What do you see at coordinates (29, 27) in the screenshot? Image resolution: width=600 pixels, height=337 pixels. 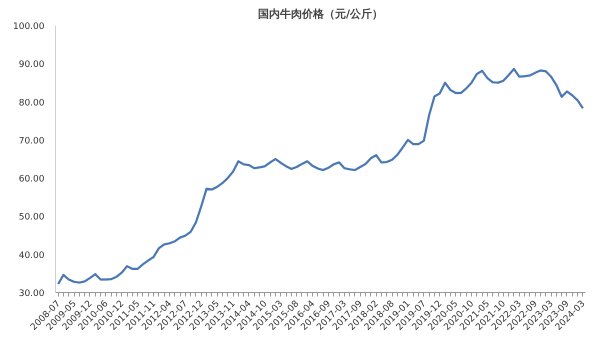 I see `y-tick-label: 100.00` at bounding box center [29, 27].